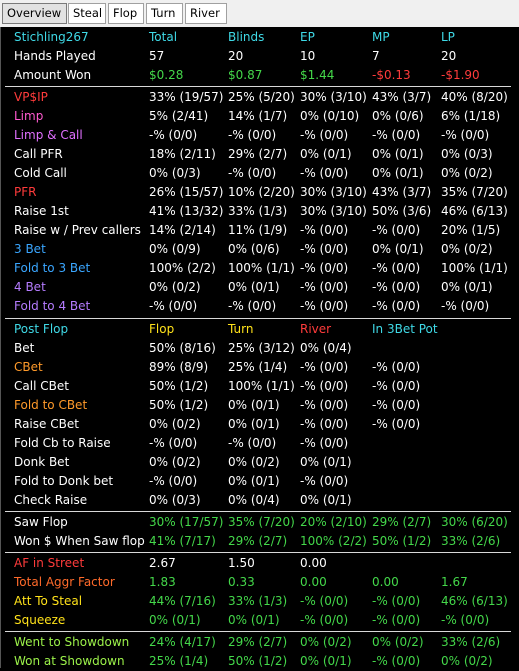  Describe the element at coordinates (260, 500) in the screenshot. I see `stat-row-check-raise: Check Raise 0% (0/3) 0% (0/4) 0% (0/1)` at that location.